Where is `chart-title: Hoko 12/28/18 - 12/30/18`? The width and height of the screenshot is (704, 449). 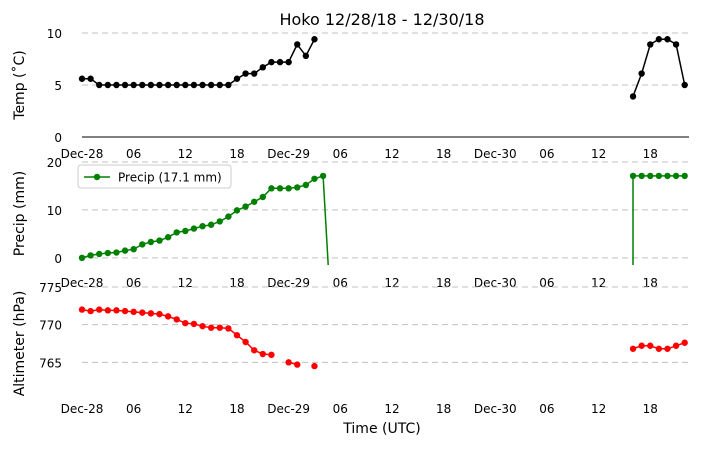 chart-title: Hoko 12/28/18 - 12/30/18 is located at coordinates (381, 19).